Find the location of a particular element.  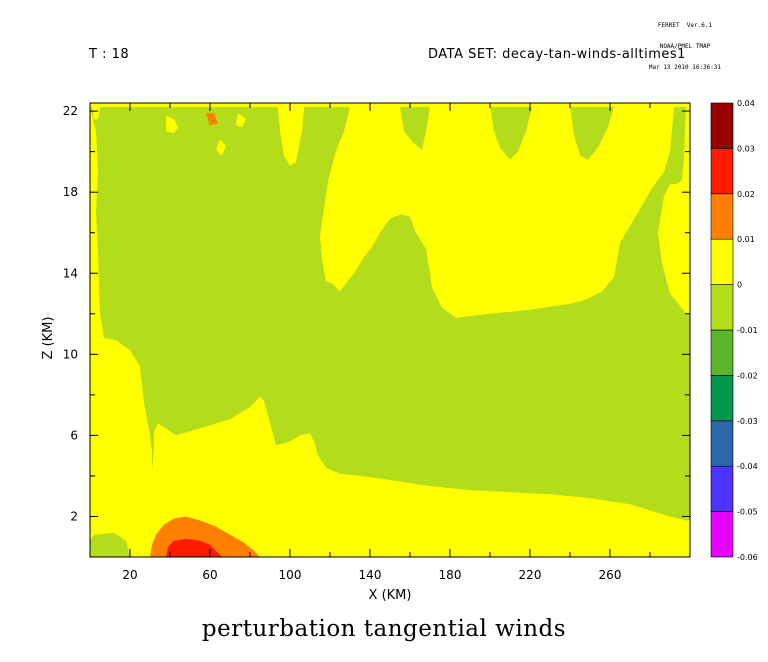

colorbar-label: -0.01 is located at coordinates (747, 330).